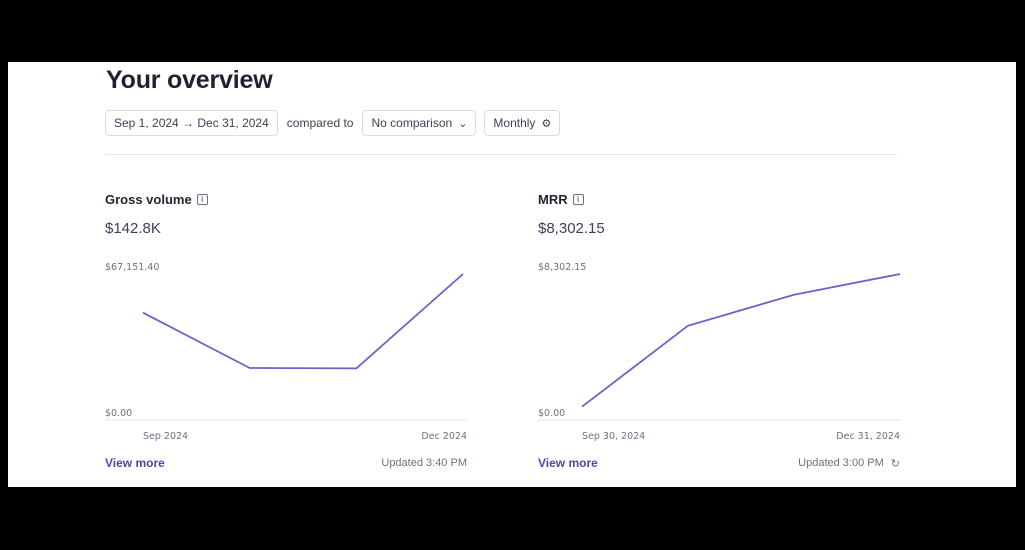  Describe the element at coordinates (189, 80) in the screenshot. I see `page-title: Your overview` at that location.